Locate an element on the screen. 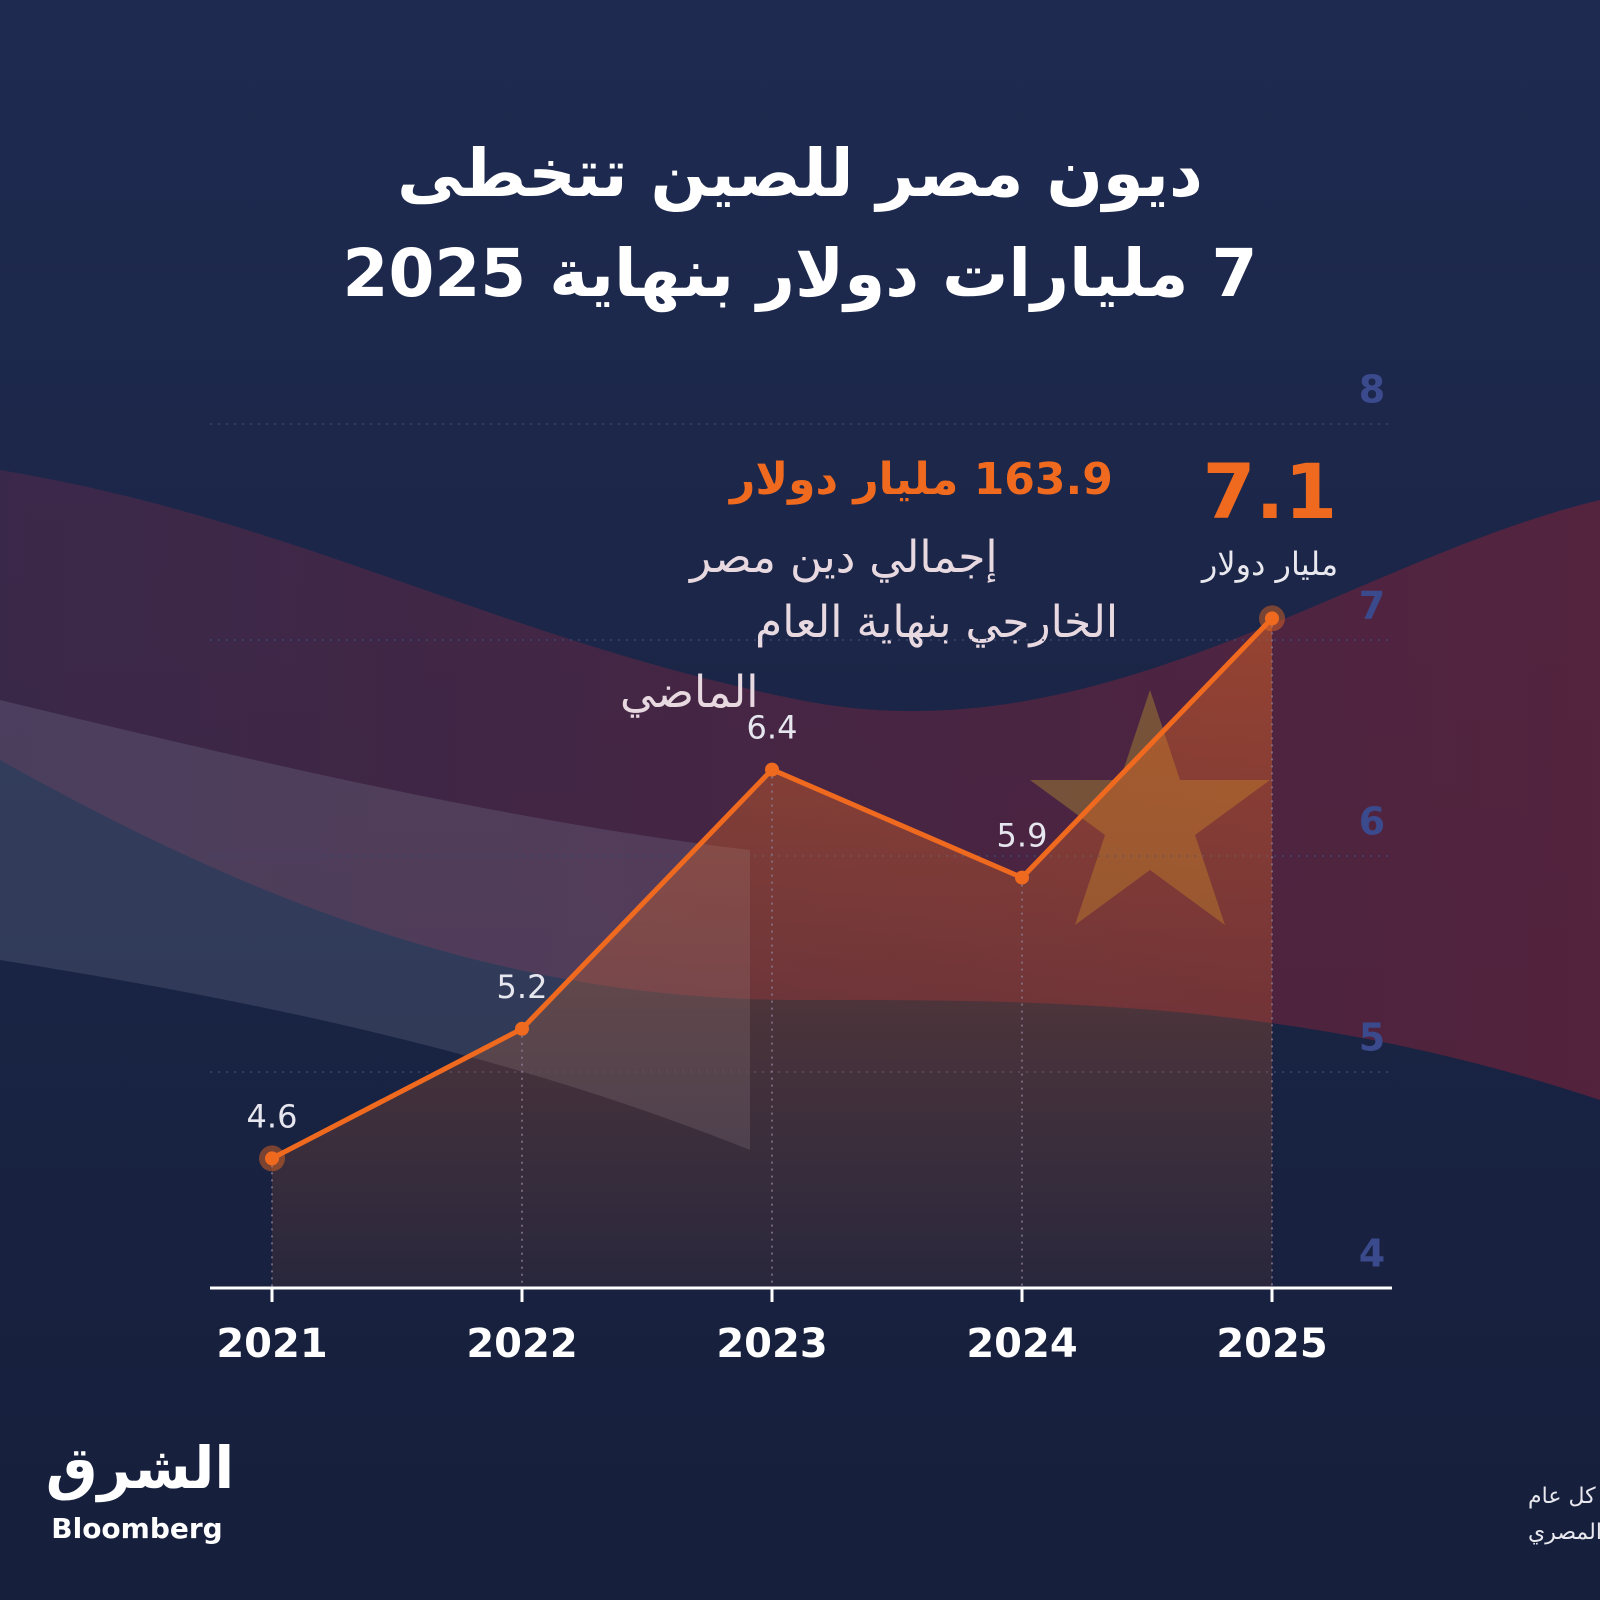  x-tick-label: 2022 is located at coordinates (521, 1344).